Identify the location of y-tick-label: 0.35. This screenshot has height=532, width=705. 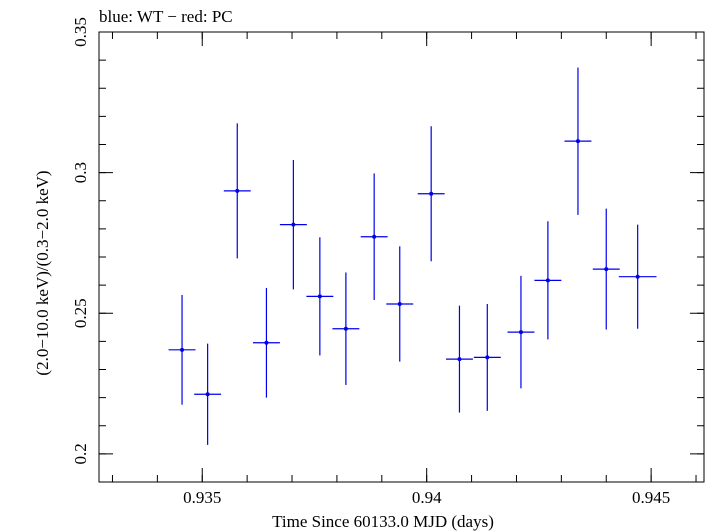
(80, 32).